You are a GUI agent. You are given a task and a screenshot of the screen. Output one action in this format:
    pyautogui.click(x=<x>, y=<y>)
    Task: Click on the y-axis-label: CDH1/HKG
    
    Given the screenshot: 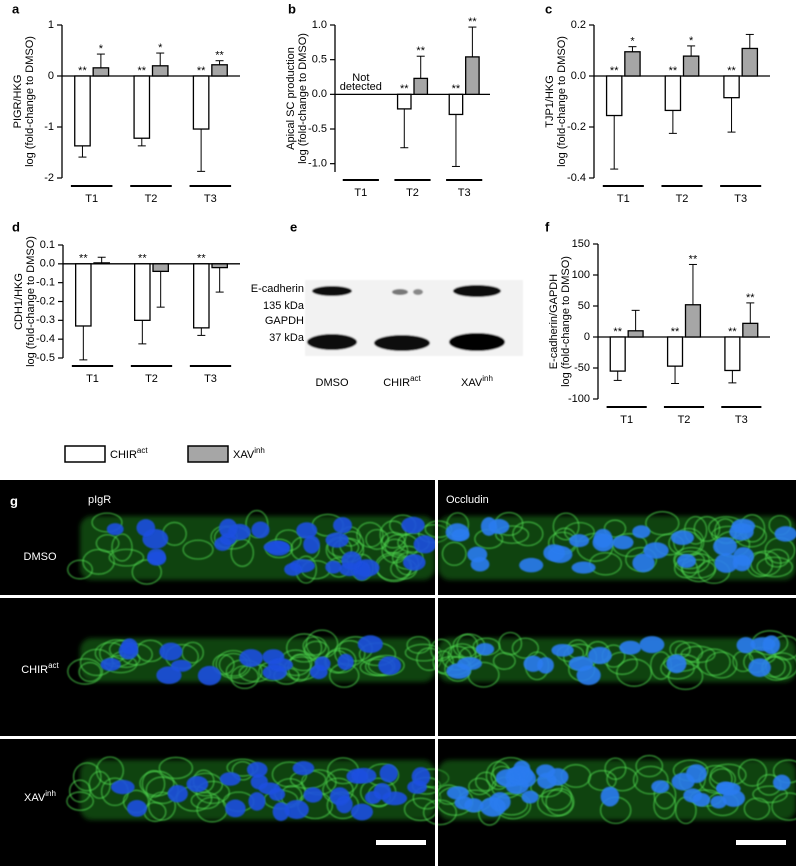 What is the action you would take?
    pyautogui.click(x=19, y=301)
    